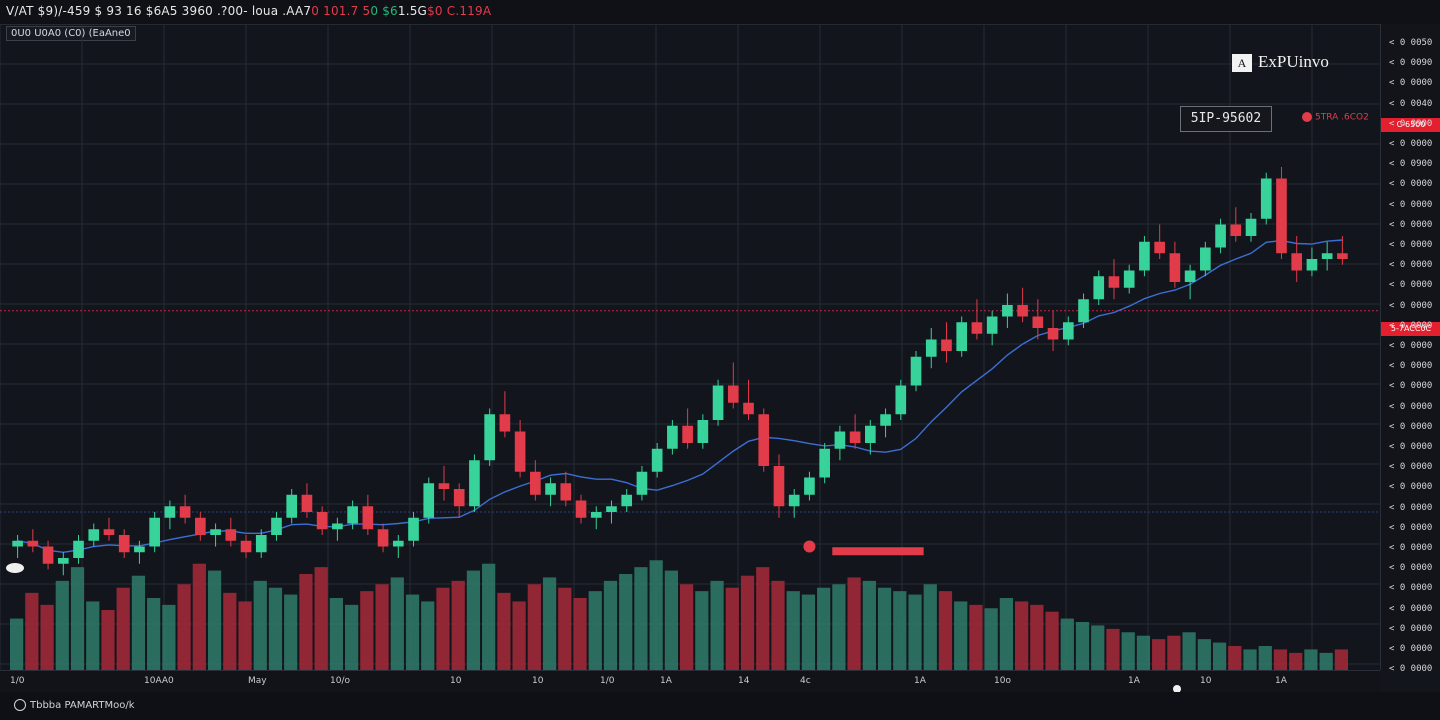 The height and width of the screenshot is (720, 1440). I want to click on time-tick: 10AA0, so click(159, 681).